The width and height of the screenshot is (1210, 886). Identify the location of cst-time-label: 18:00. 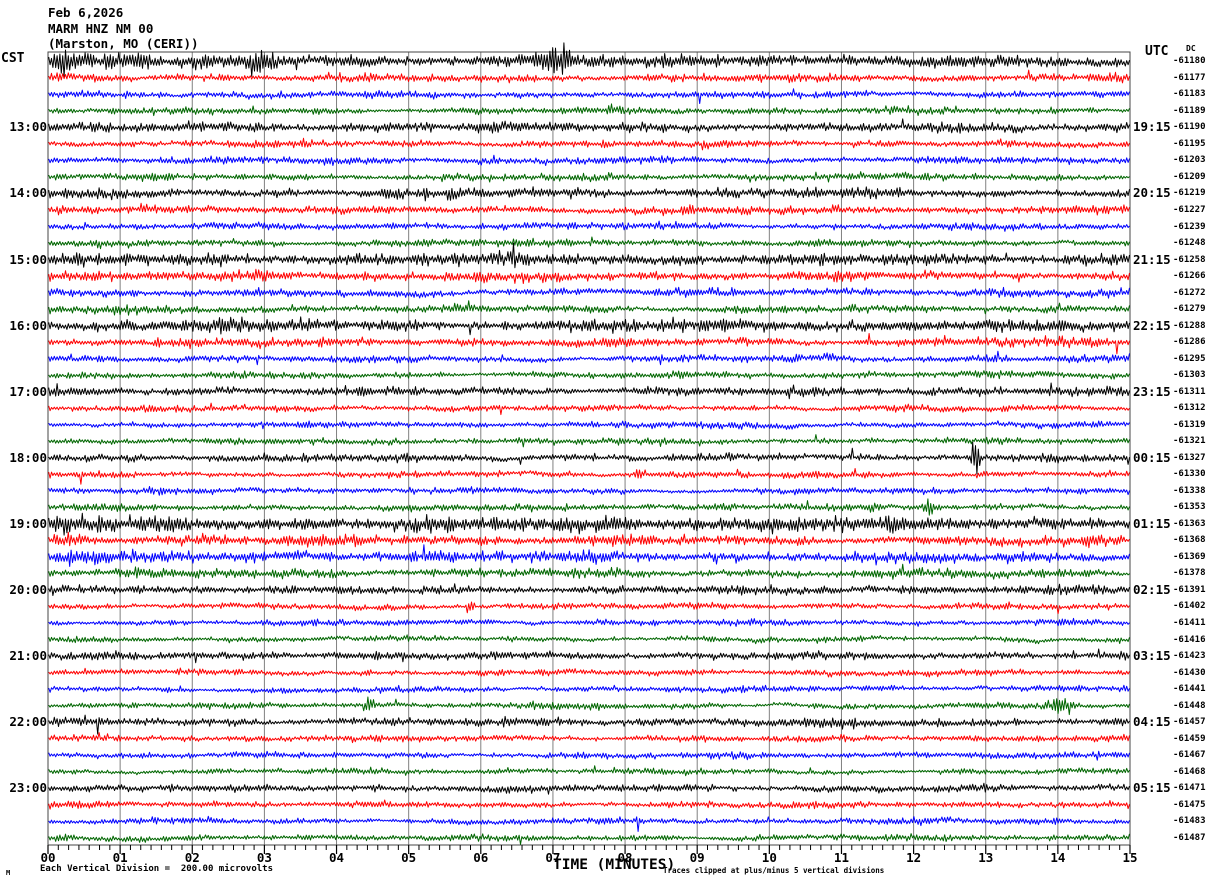
(28, 457).